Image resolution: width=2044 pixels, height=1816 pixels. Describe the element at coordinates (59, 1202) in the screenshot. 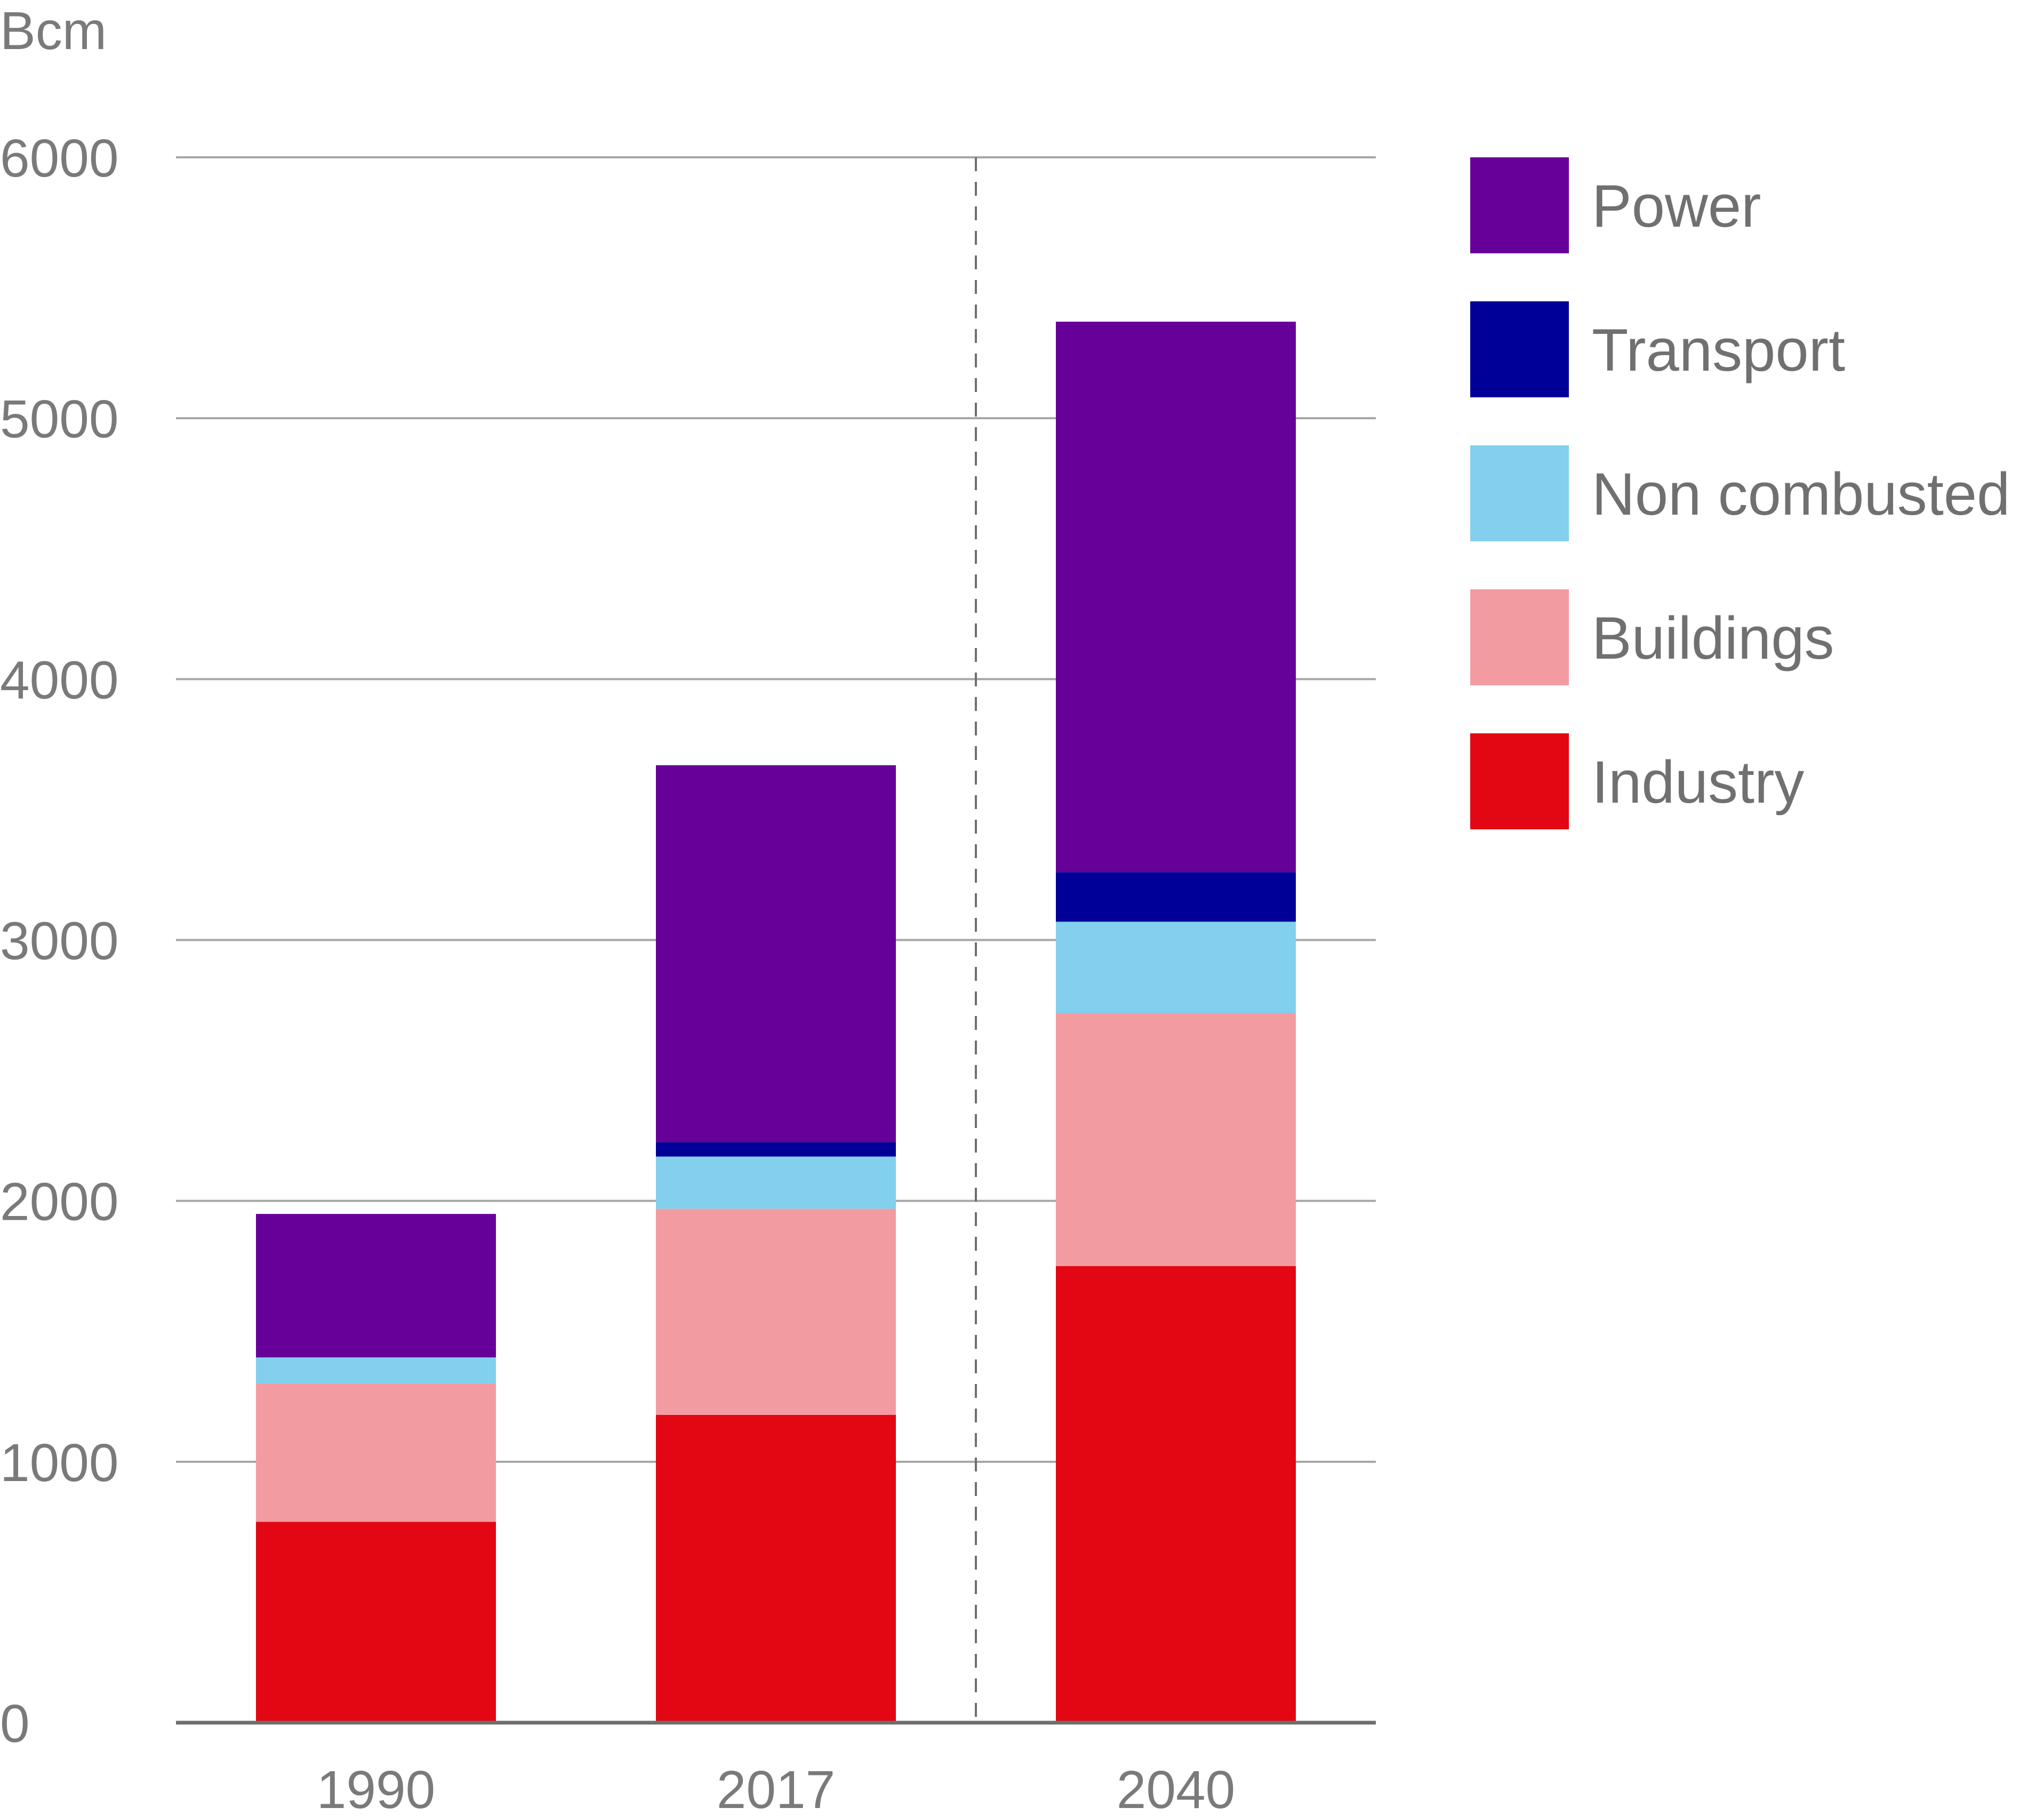

I see `y-tick-label-2000: 2000` at that location.